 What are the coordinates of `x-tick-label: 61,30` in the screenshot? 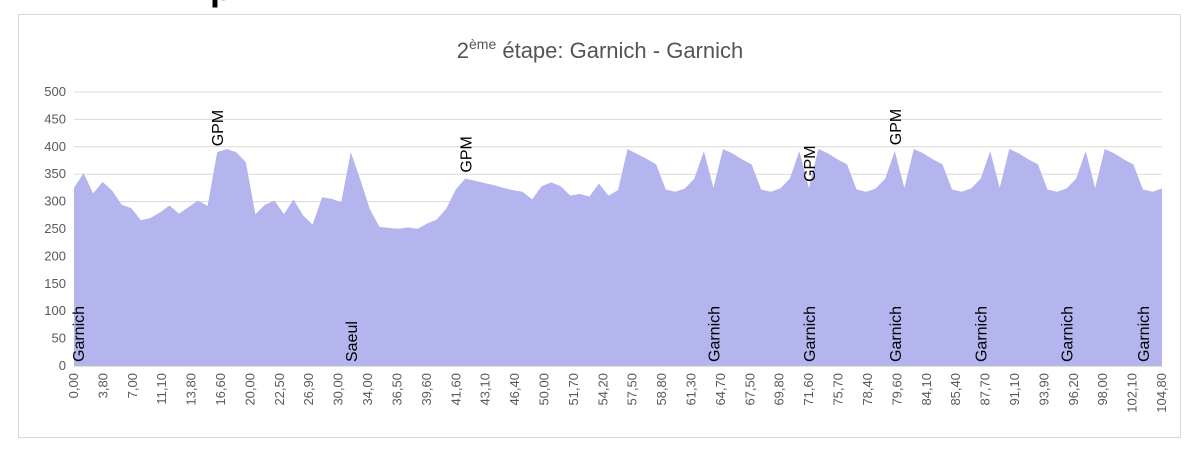 It's located at (691, 389).